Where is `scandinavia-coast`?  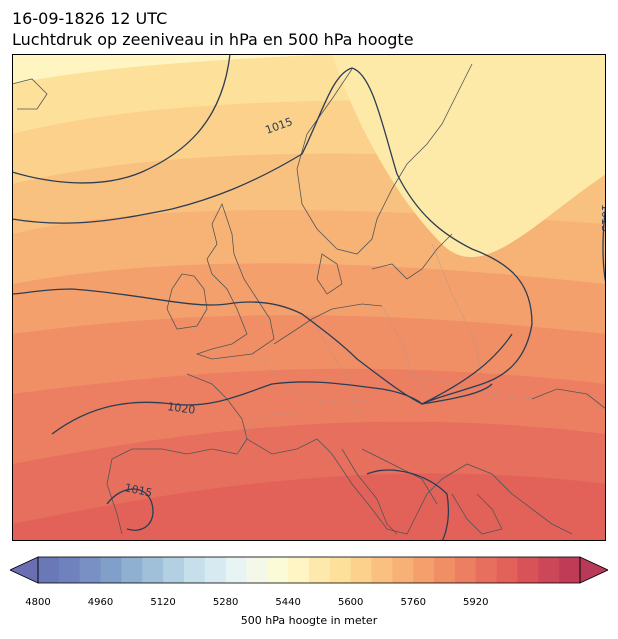 scandinavia-coast is located at coordinates (384, 159).